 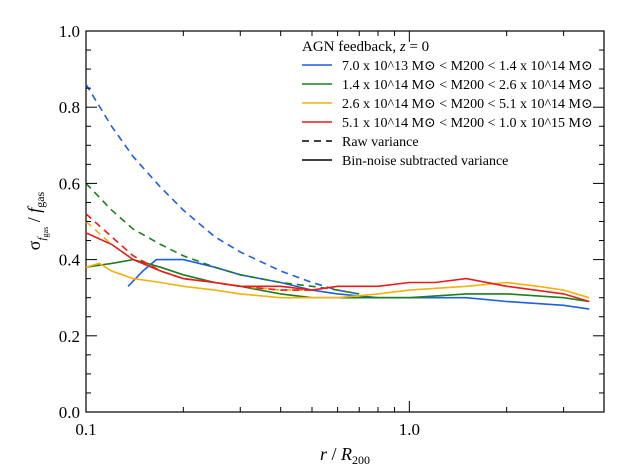 I want to click on y-tick-label: 0.6, so click(x=69, y=183).